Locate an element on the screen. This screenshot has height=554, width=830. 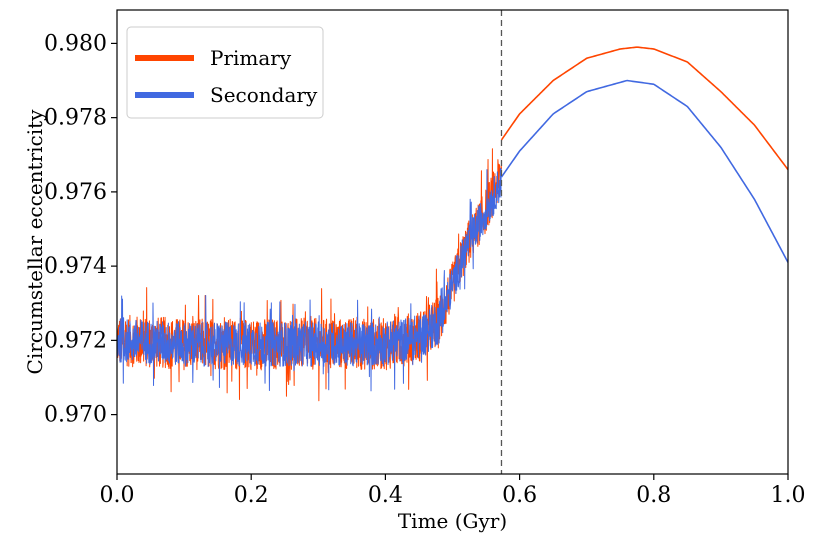
x-tick-label: 1.0 is located at coordinates (788, 495).